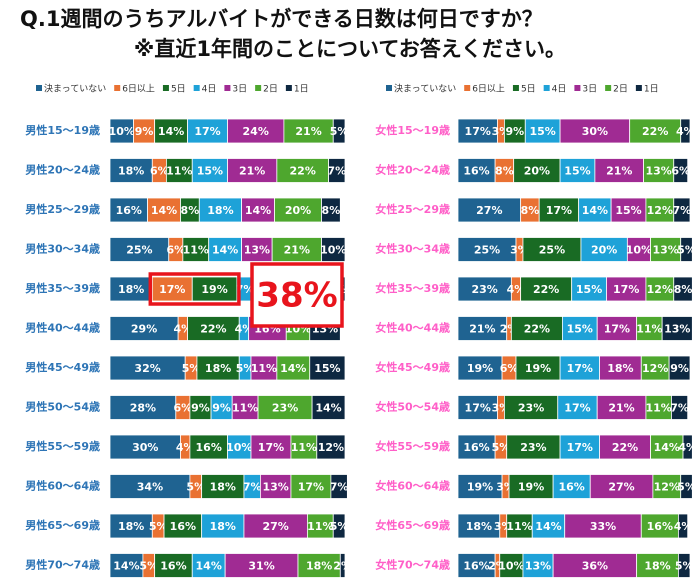 The height and width of the screenshot is (582, 700). Describe the element at coordinates (62, 367) in the screenshot. I see `category-label: 男性45～49歳` at that location.